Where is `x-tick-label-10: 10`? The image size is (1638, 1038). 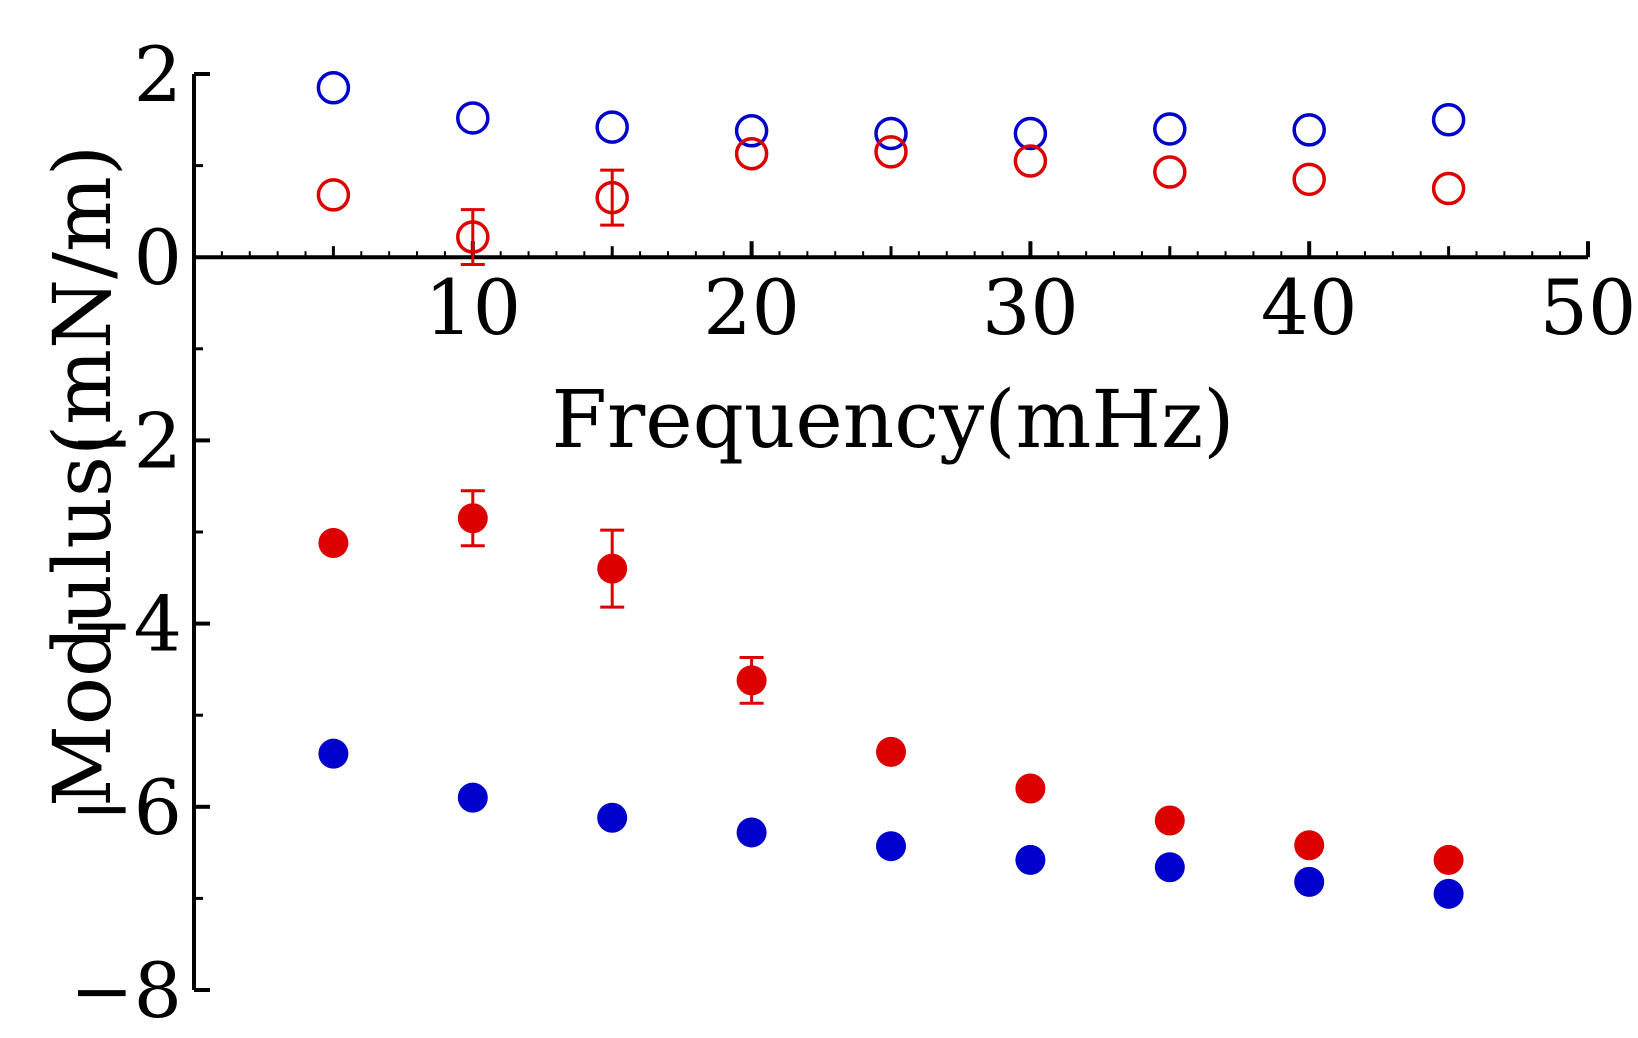 x-tick-label-10: 10 is located at coordinates (472, 307).